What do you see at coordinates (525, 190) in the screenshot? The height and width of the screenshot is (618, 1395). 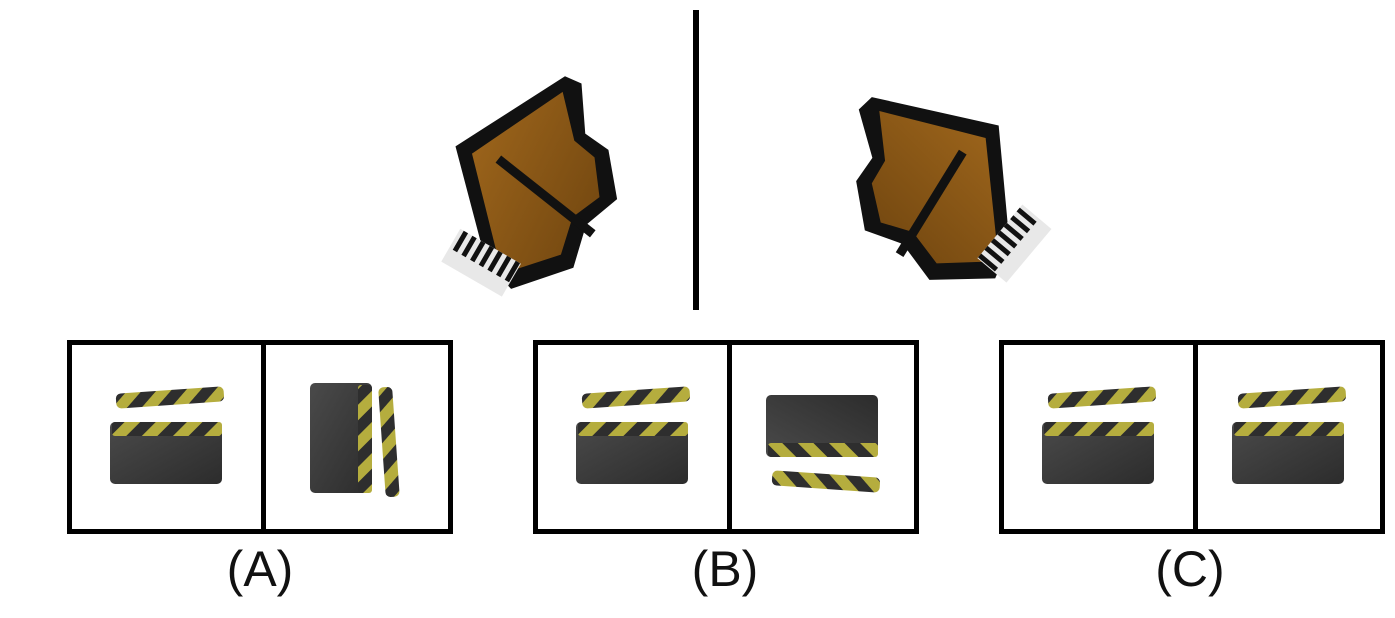 I see `piano-left-image` at bounding box center [525, 190].